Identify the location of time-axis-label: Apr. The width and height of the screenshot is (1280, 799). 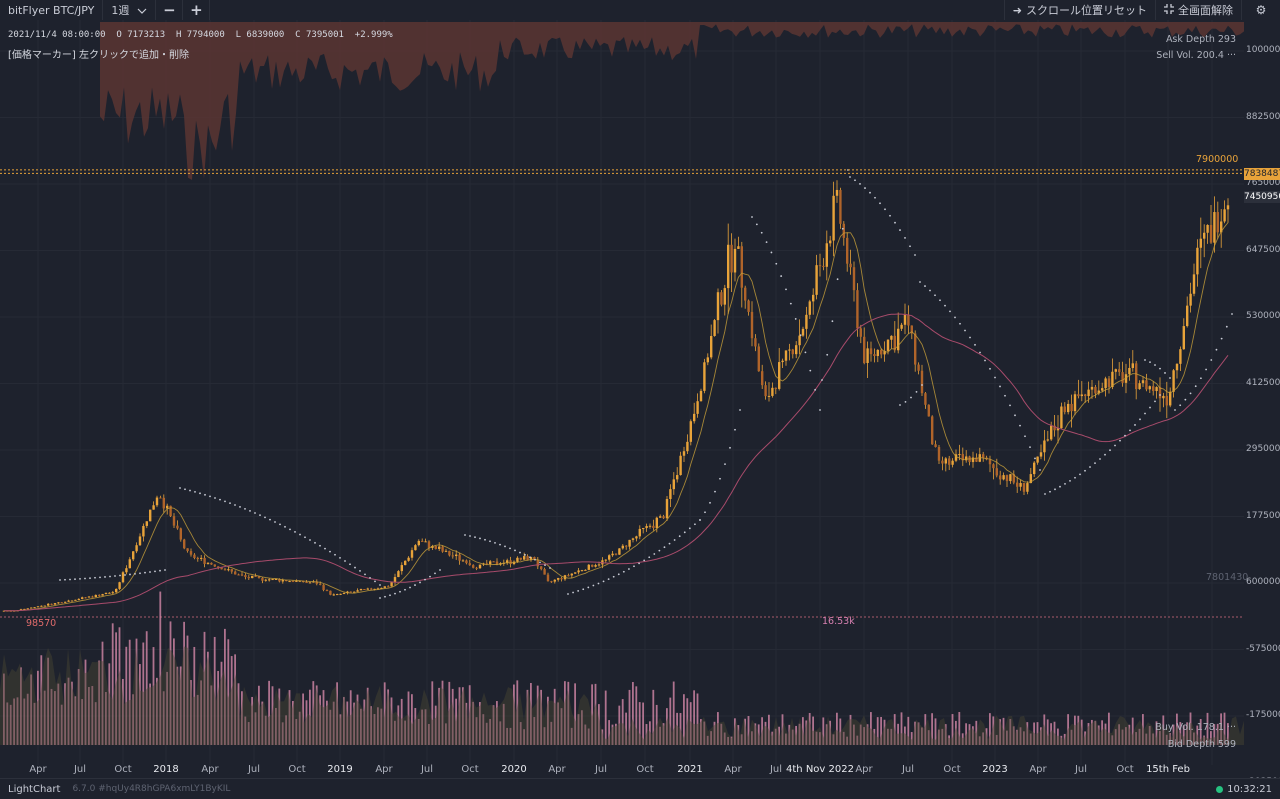
(557, 769).